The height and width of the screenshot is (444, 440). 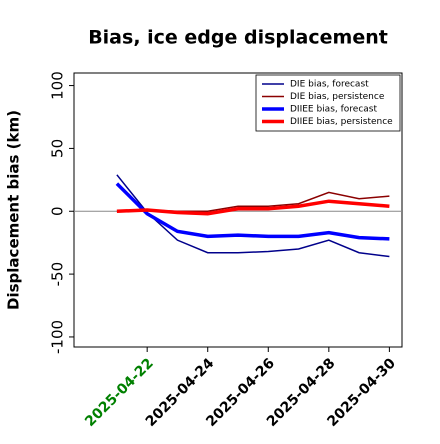 What do you see at coordinates (58, 85) in the screenshot?
I see `y-tick-label: 100` at bounding box center [58, 85].